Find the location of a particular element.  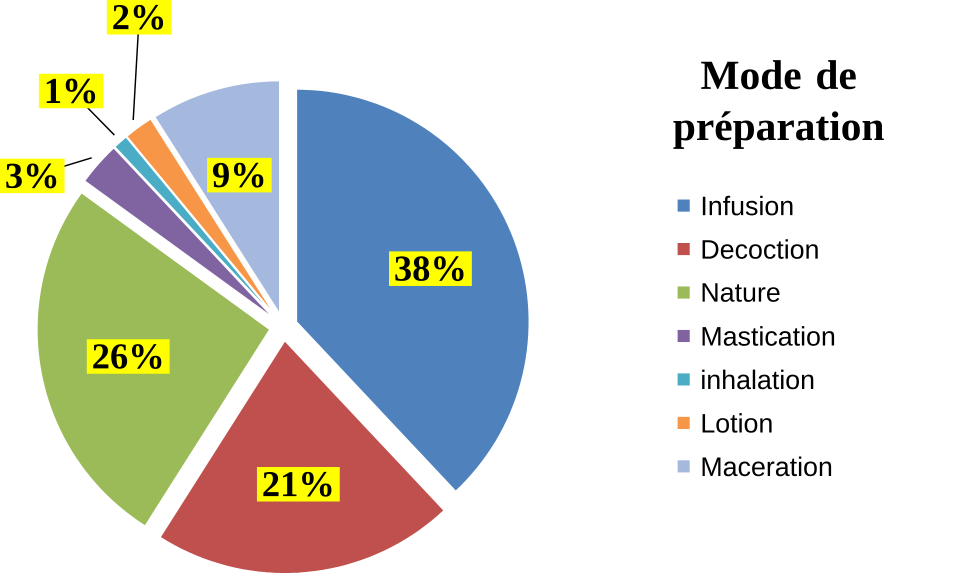

legend-label: Nature is located at coordinates (741, 292).